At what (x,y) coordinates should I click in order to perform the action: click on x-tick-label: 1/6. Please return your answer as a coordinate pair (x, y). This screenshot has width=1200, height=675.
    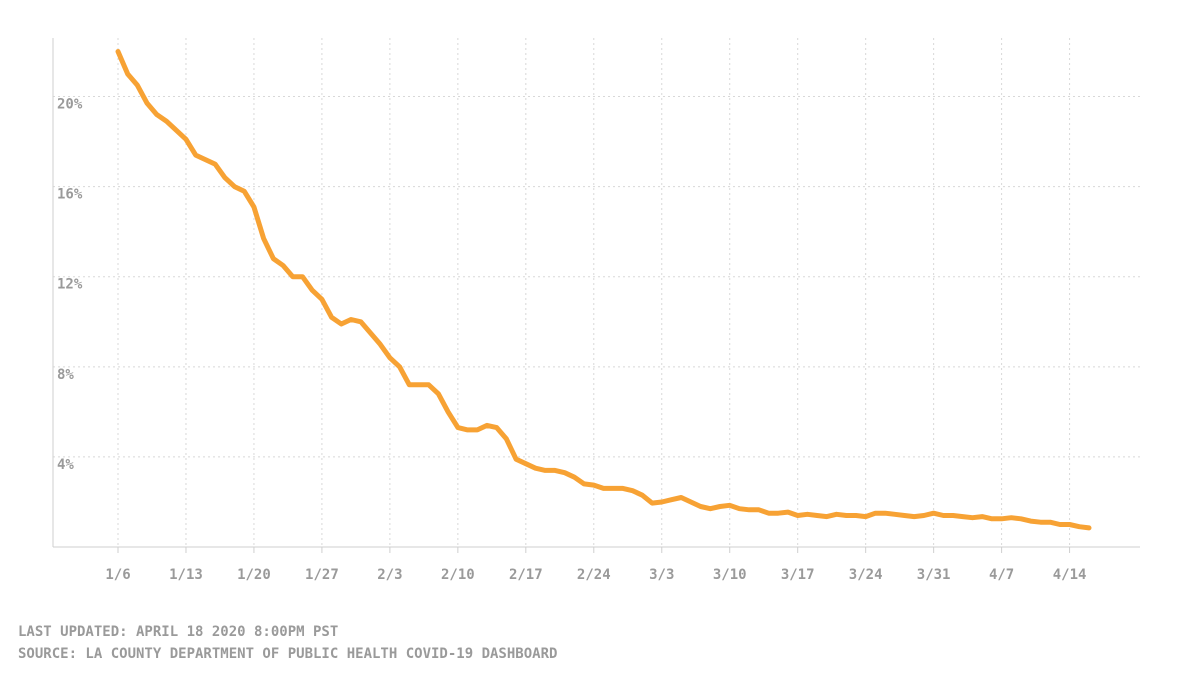
    Looking at the image, I should click on (117, 575).